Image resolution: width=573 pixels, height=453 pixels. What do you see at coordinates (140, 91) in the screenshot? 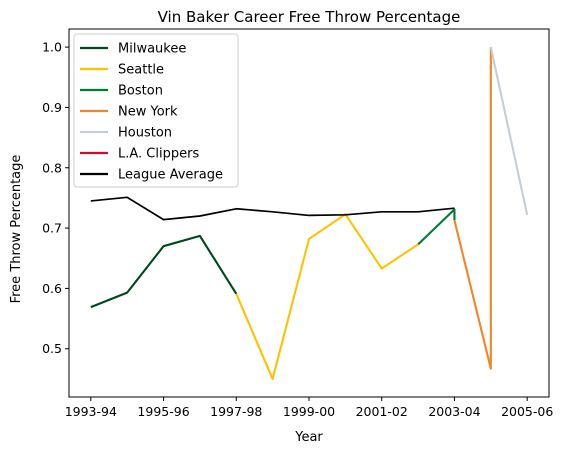
I see `legend-label: Boston` at bounding box center [140, 91].